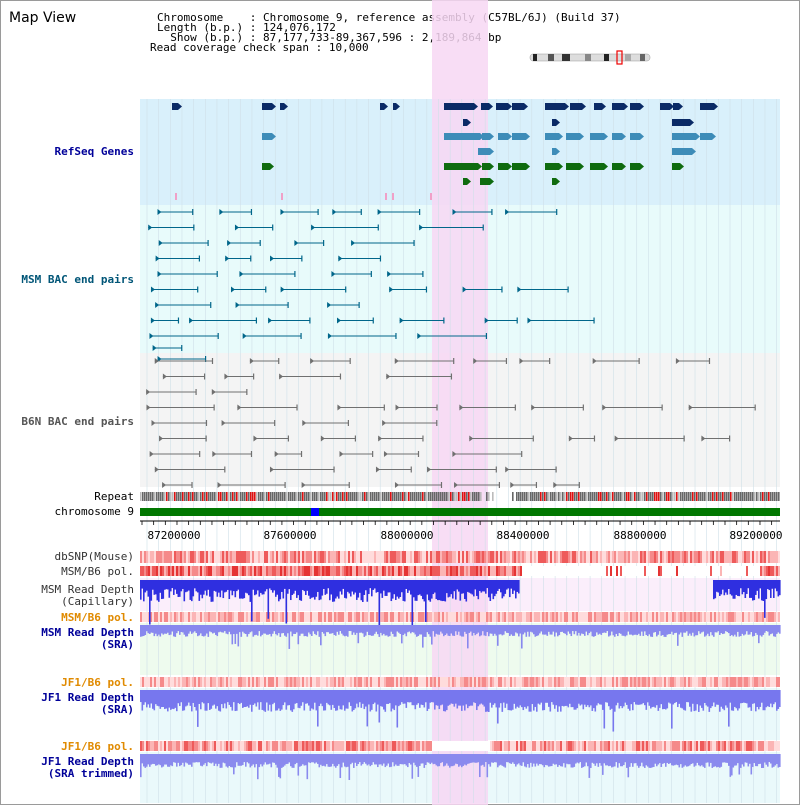  I want to click on label-msm-bac: MSM BAC end pairs, so click(77, 279).